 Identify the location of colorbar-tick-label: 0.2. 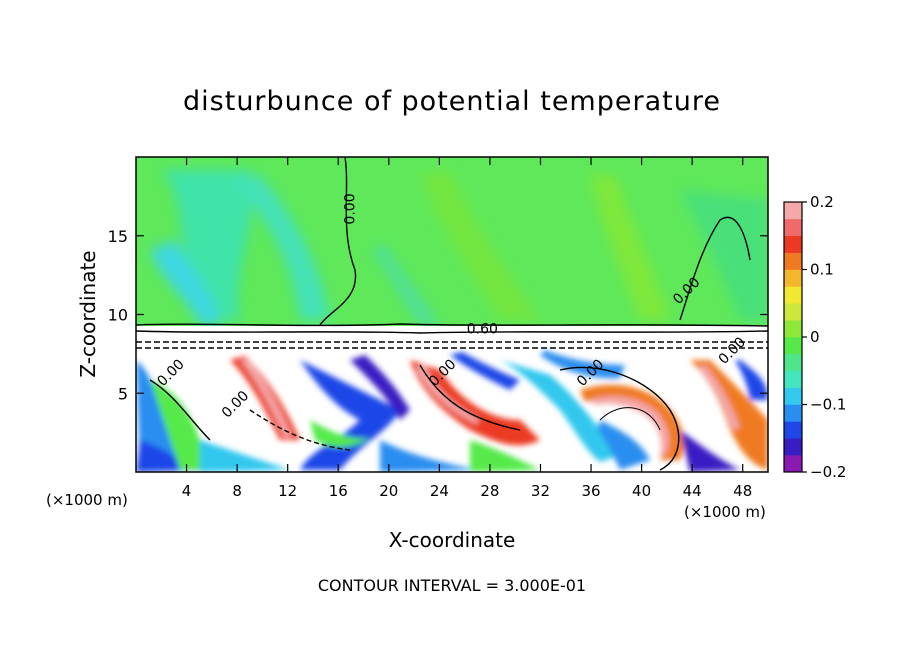
(822, 202).